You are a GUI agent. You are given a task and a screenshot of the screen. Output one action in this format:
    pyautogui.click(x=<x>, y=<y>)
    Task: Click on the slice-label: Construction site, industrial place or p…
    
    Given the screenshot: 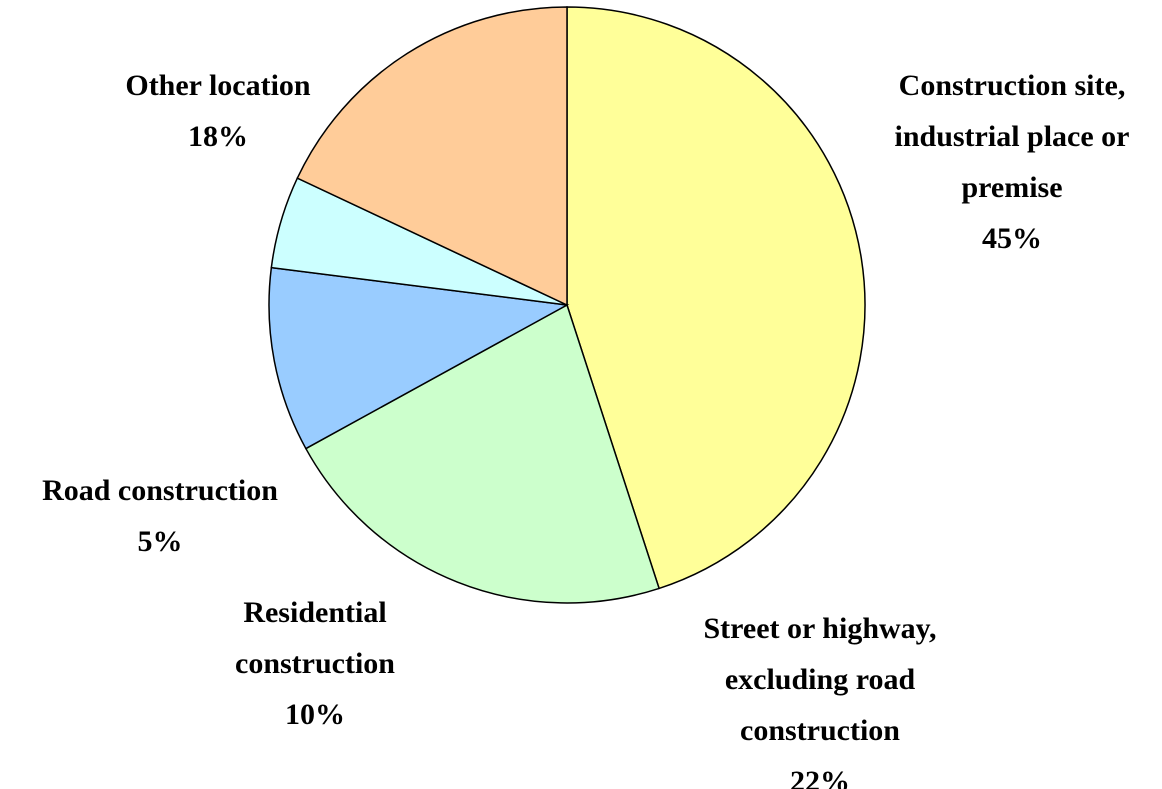 What is the action you would take?
    pyautogui.click(x=1012, y=162)
    